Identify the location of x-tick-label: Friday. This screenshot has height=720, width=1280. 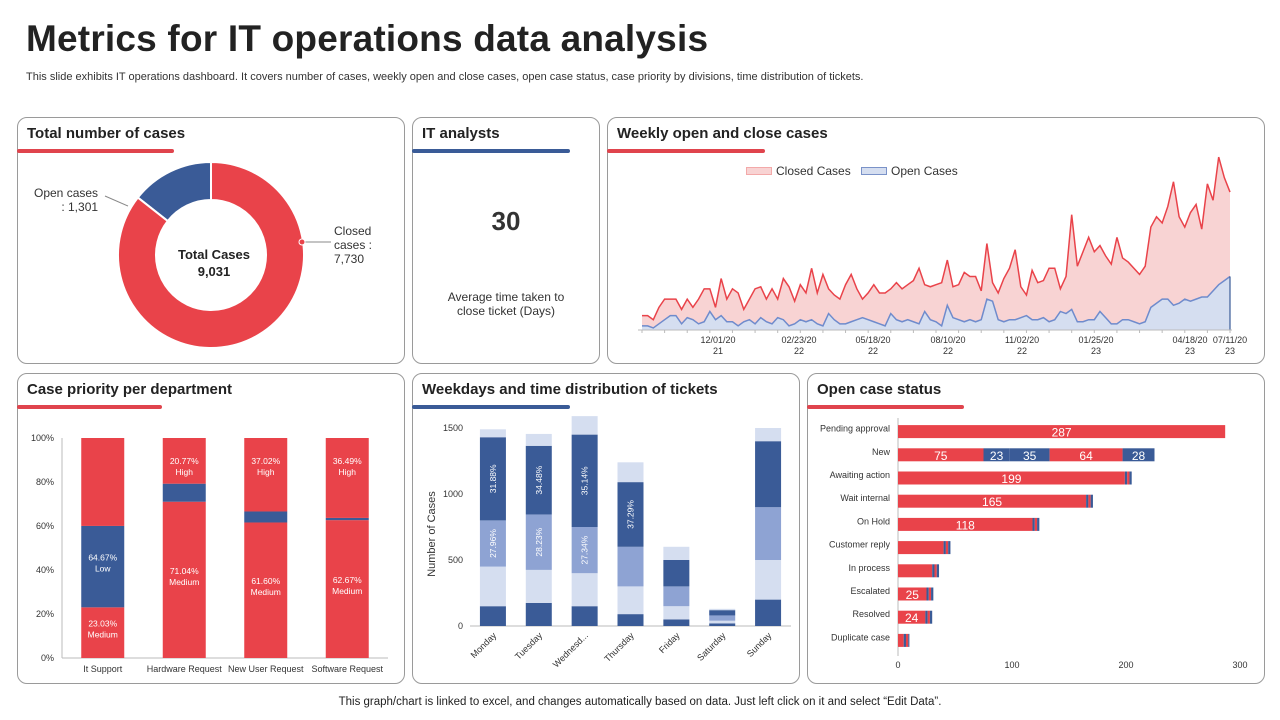
(669, 642).